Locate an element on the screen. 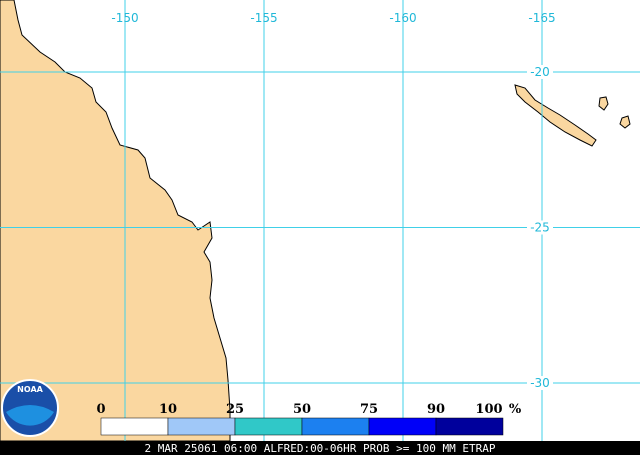 This screenshot has height=455, width=640. longitude-label: -160 is located at coordinates (402, 18).